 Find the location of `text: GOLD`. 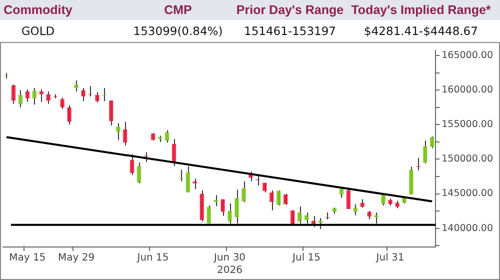

text: GOLD is located at coordinates (38, 31).